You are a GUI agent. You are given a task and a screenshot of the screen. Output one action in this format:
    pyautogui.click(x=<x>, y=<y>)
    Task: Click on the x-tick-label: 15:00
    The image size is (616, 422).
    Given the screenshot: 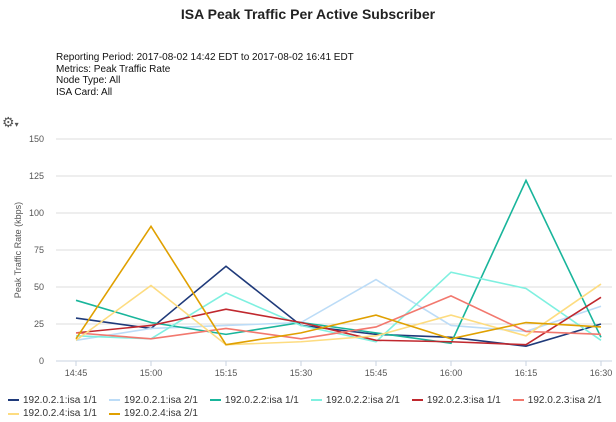 What is the action you would take?
    pyautogui.click(x=151, y=373)
    